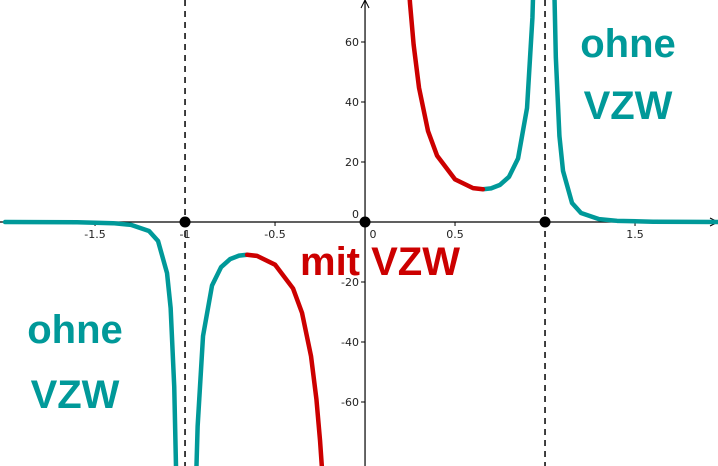  I want to click on y-tick-label: -20, so click(350, 282).